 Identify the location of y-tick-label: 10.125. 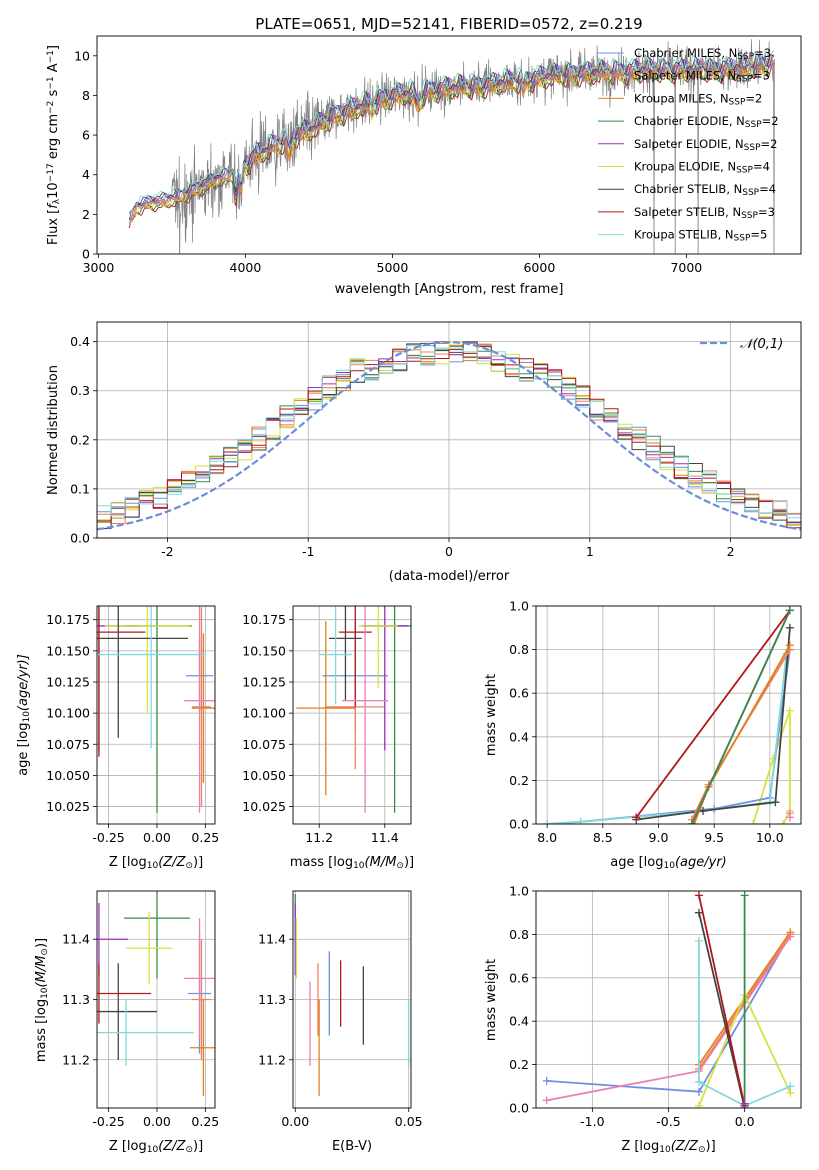
(68, 681).